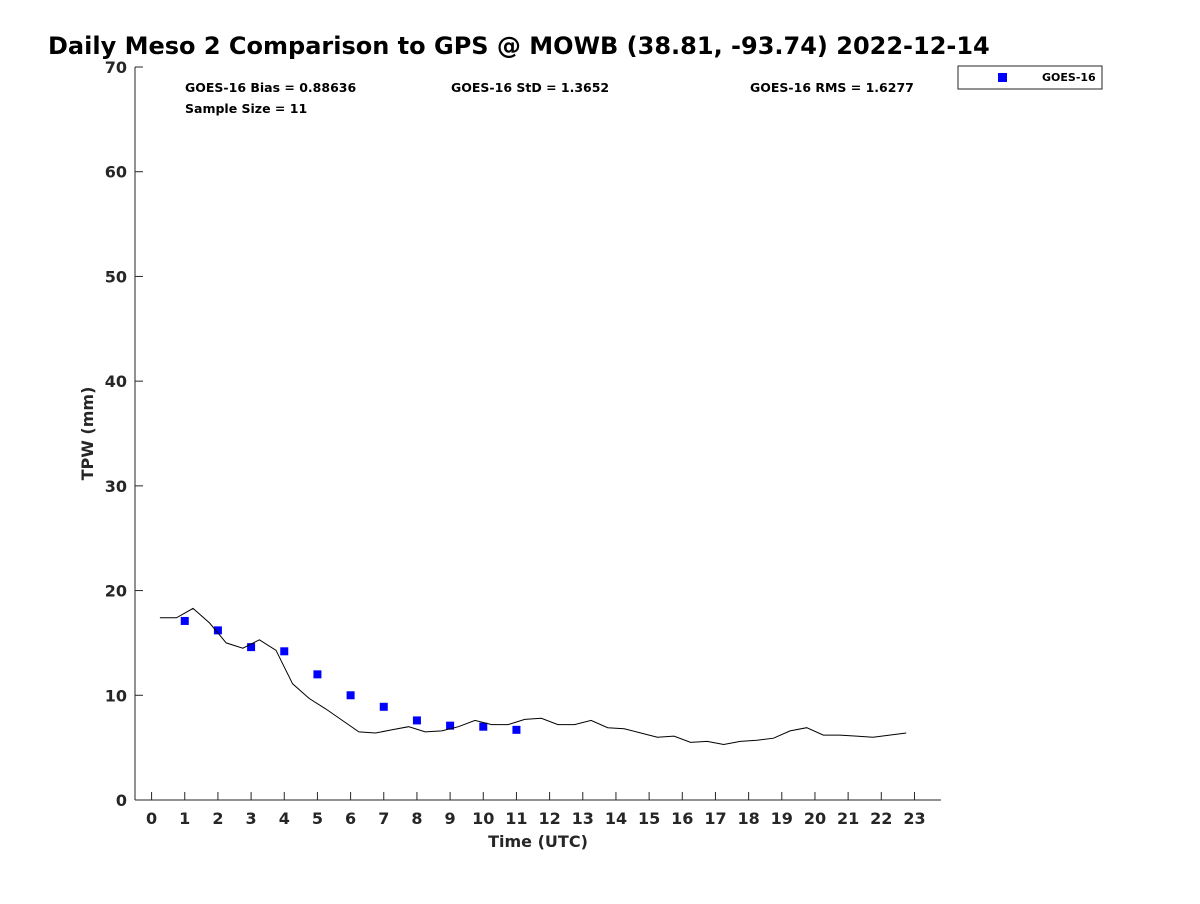 Image resolution: width=1200 pixels, height=904 pixels. What do you see at coordinates (536, 810) in the screenshot?
I see `x-axis-ticks: 0 1 2 3 4 5 6 7 8 9 10 11 12 13 14 15 16 17 18 19 20 21 22 23` at bounding box center [536, 810].